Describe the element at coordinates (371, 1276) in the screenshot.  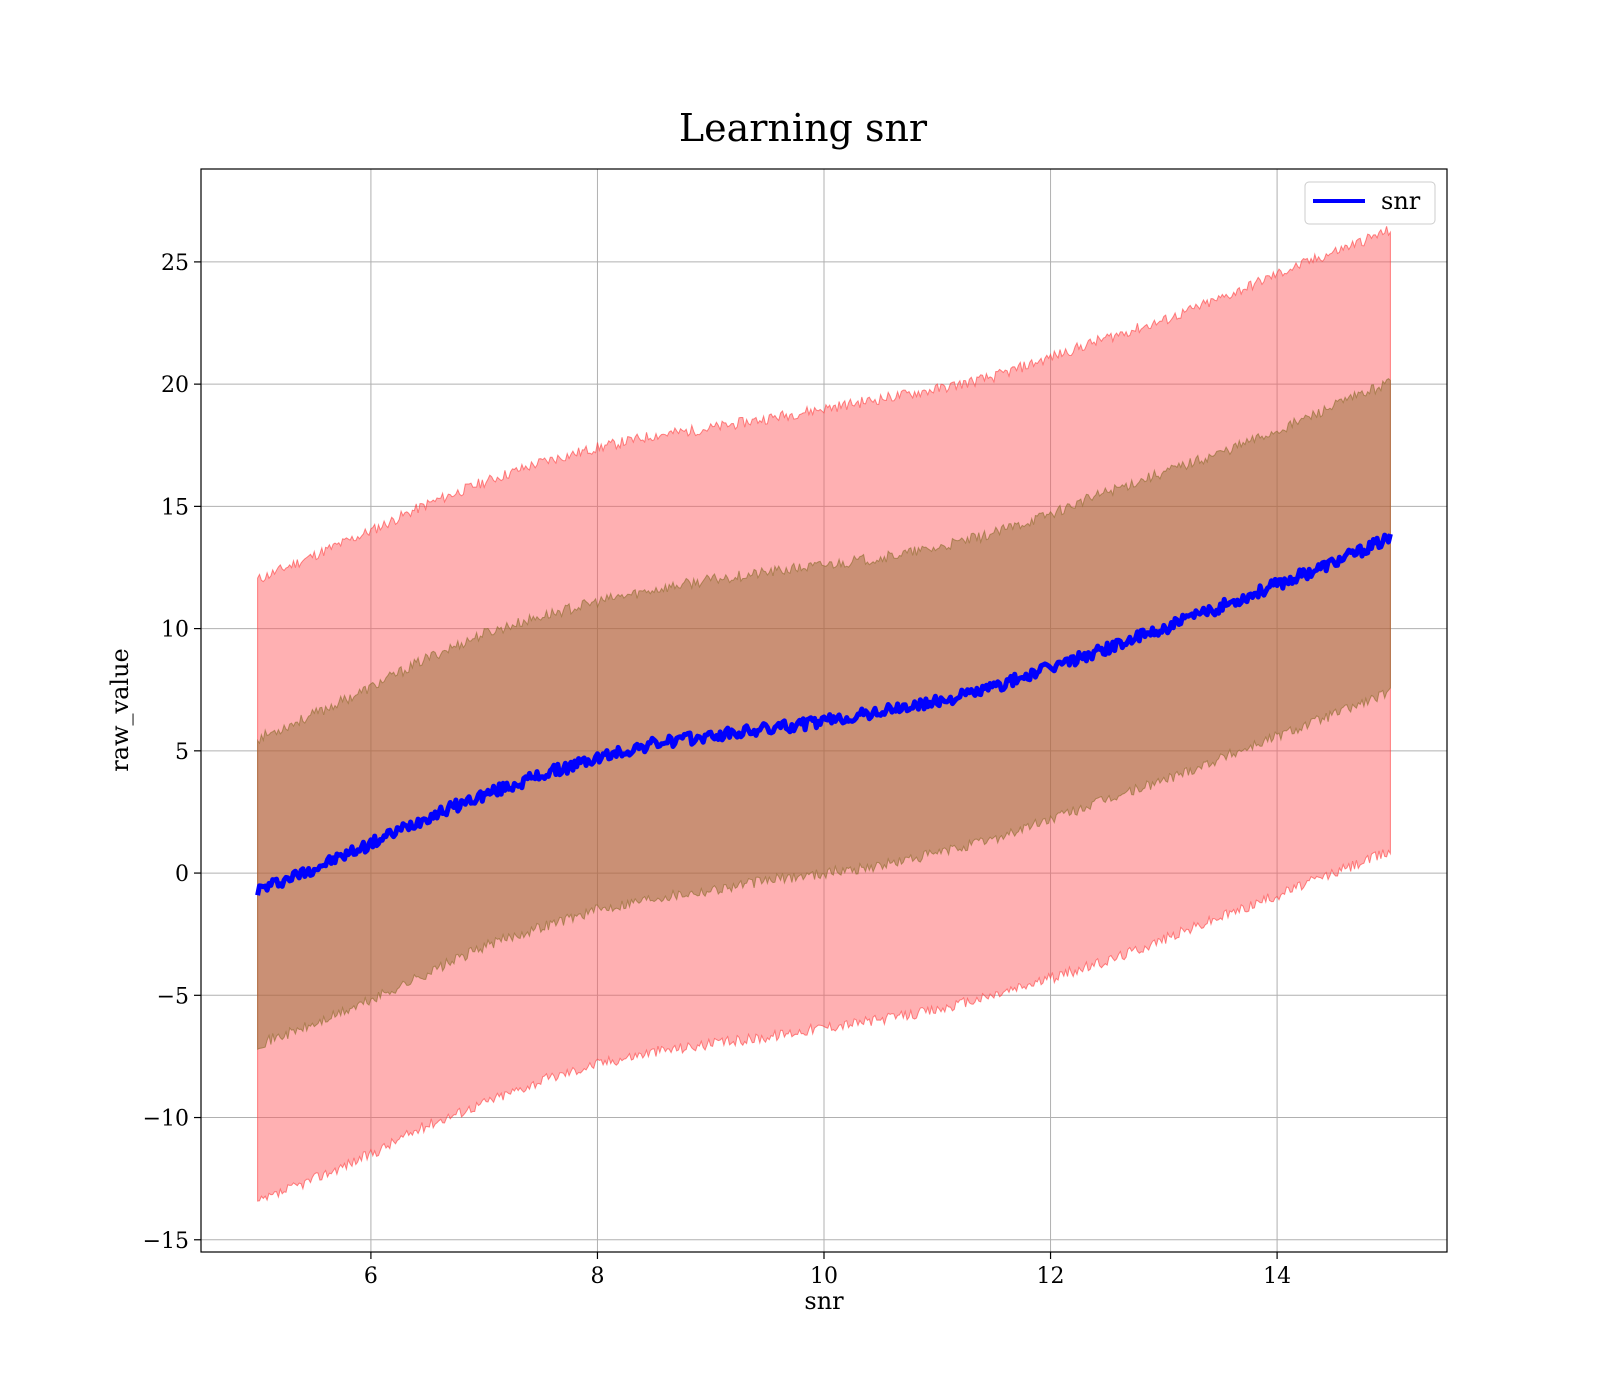
I see `x-tick-label: 6` at that location.